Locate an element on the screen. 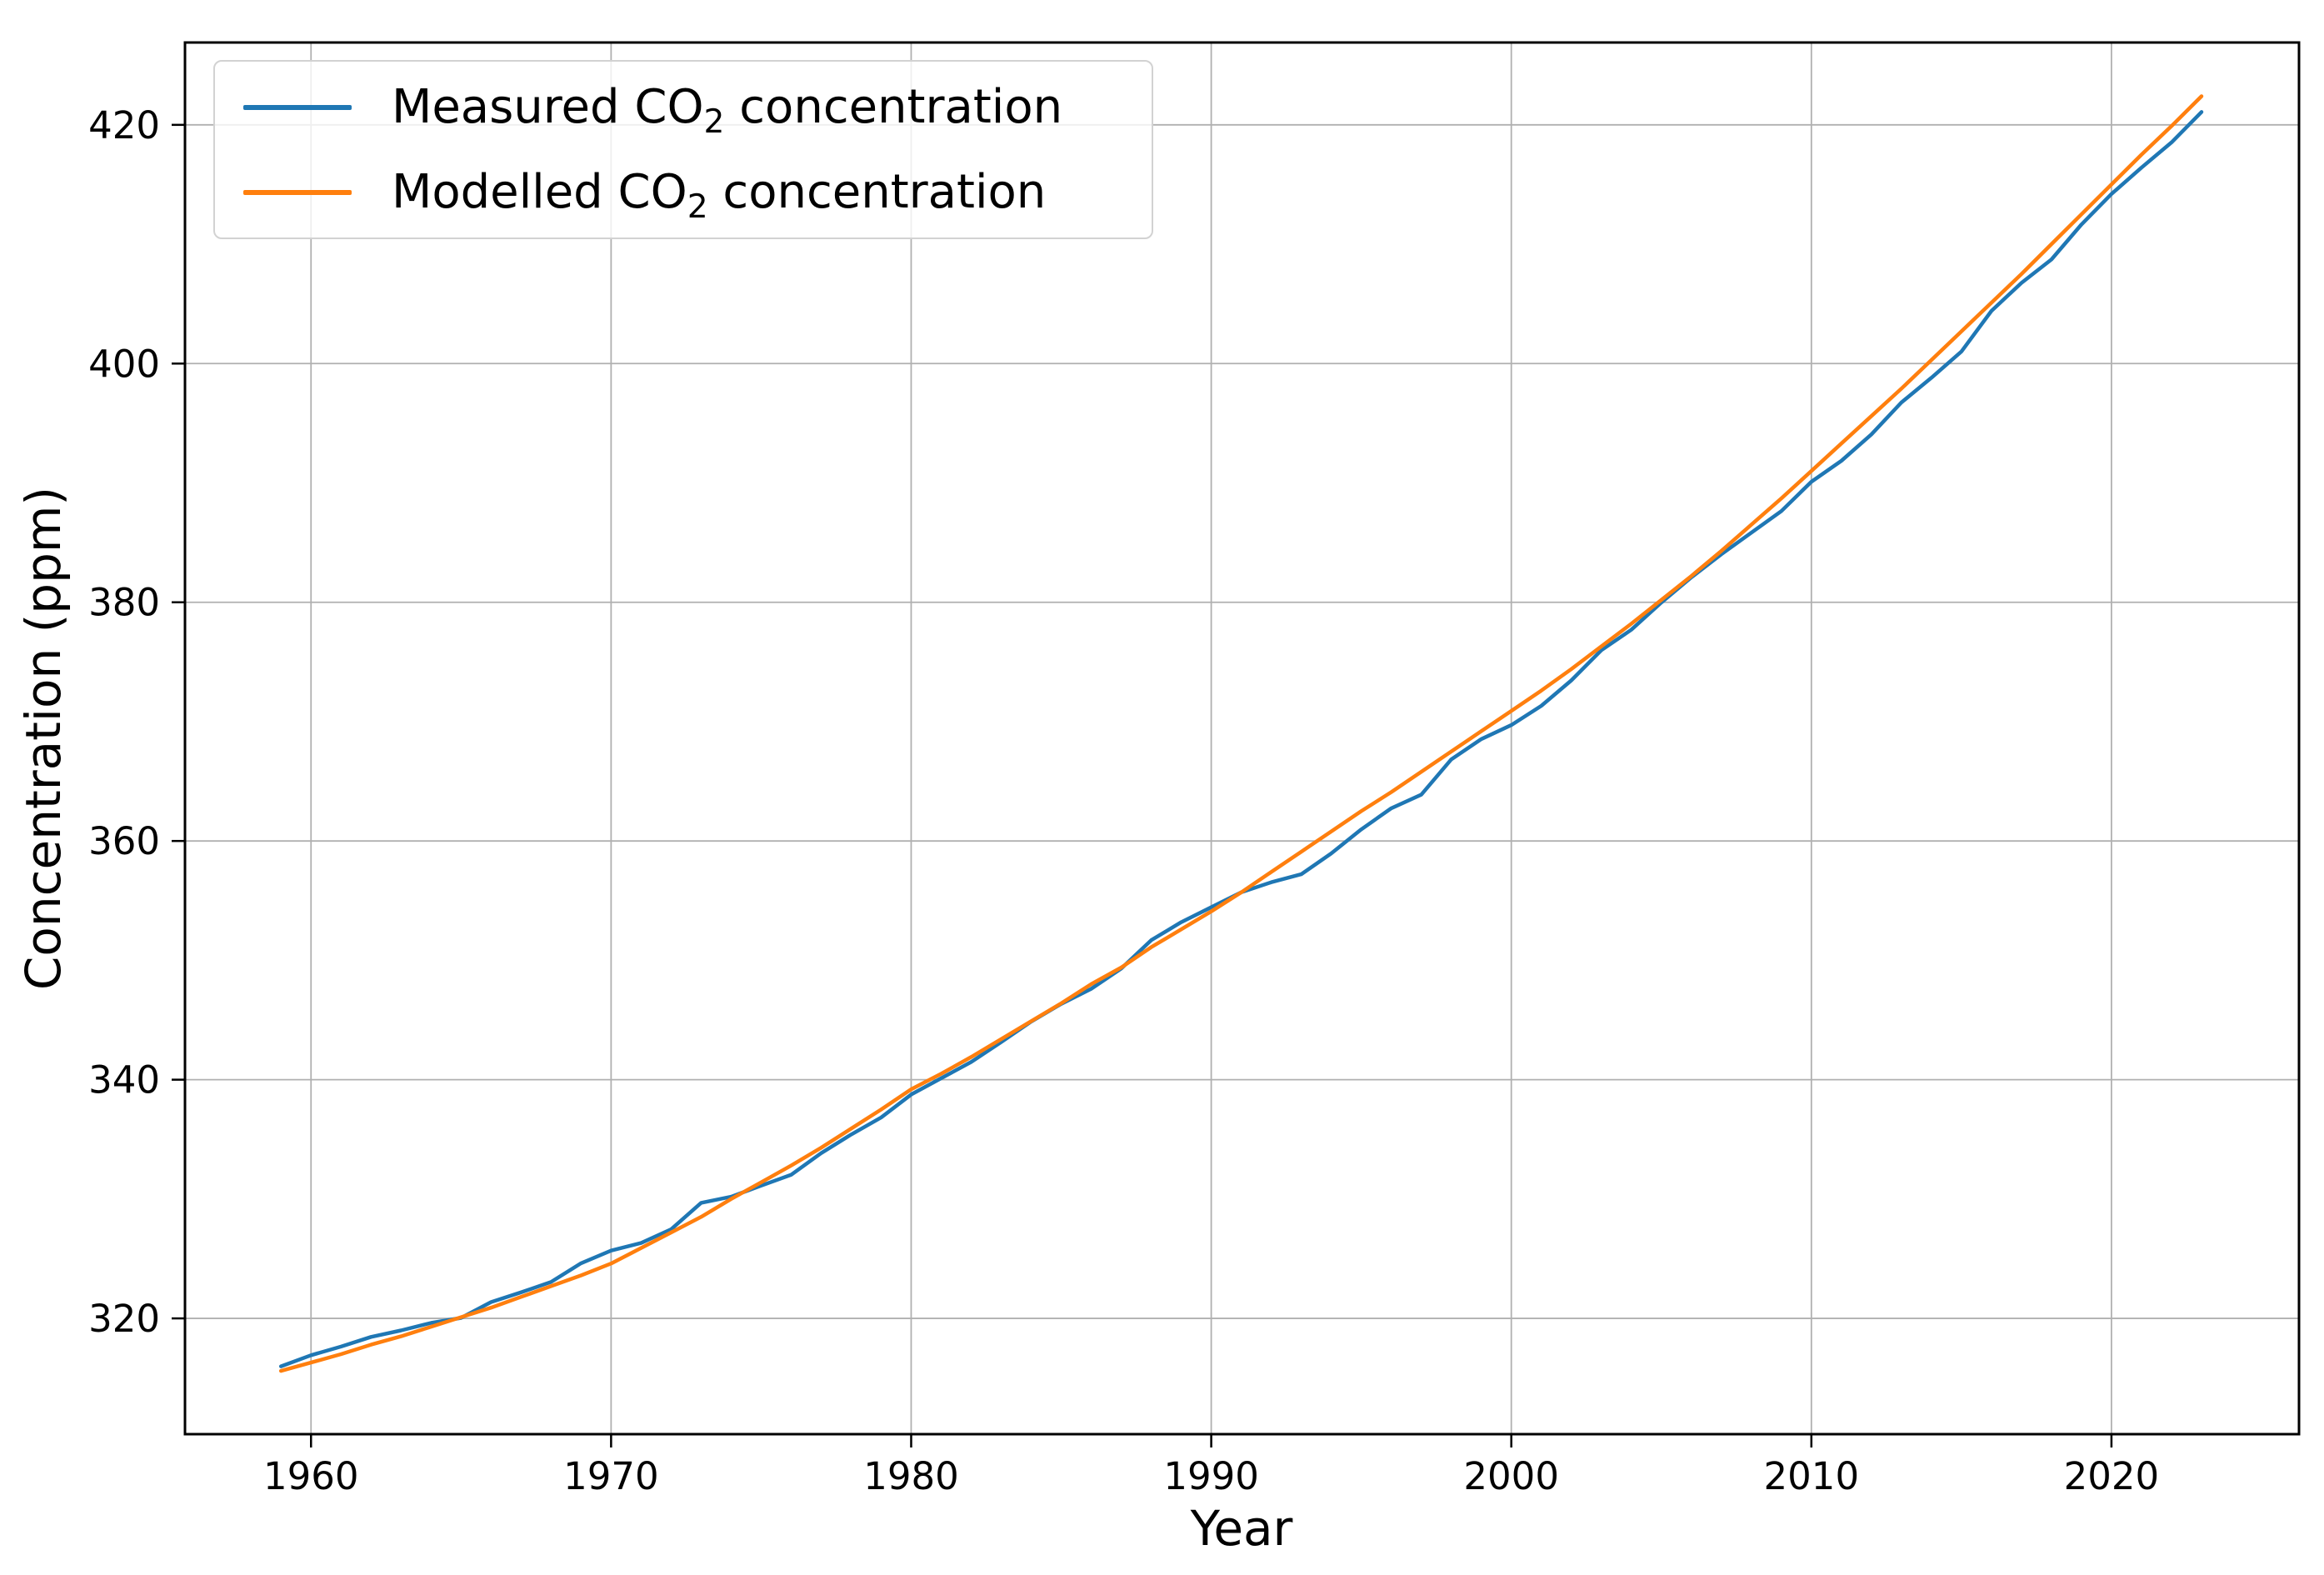  legend-label-modelled: Modelled CO2 concentration is located at coordinates (719, 196).